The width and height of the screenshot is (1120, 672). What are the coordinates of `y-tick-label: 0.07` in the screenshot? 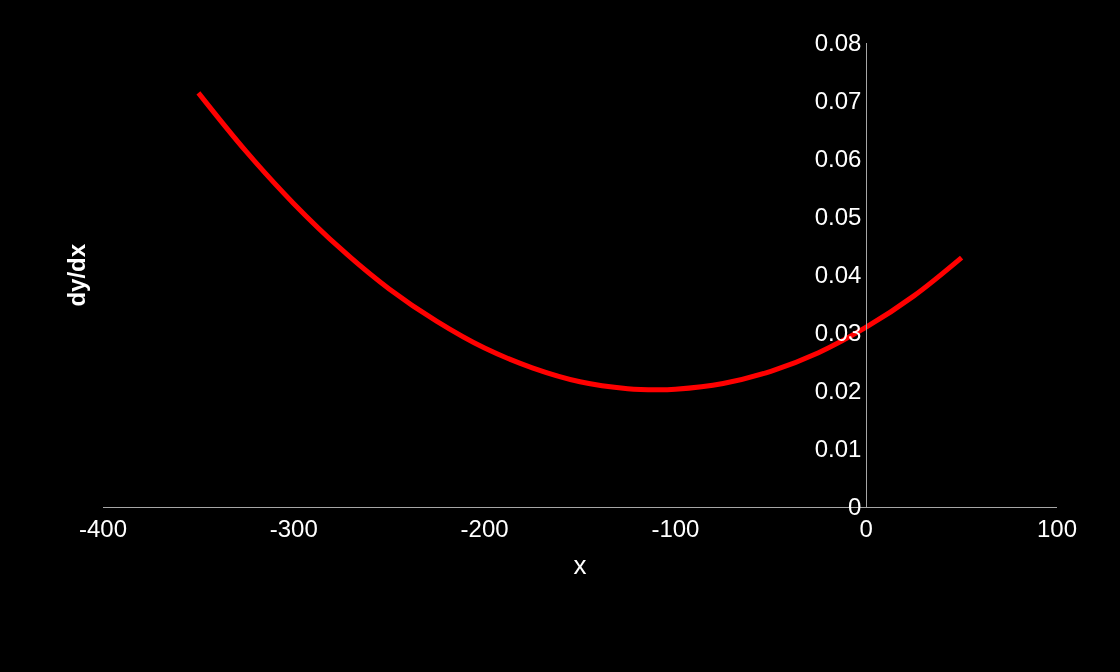 It's located at (838, 101).